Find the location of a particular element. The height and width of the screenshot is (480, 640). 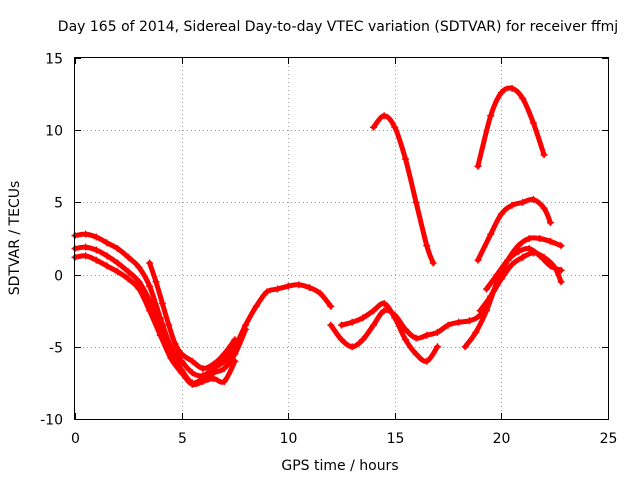

y-tick-label: 15 is located at coordinates (54, 60).